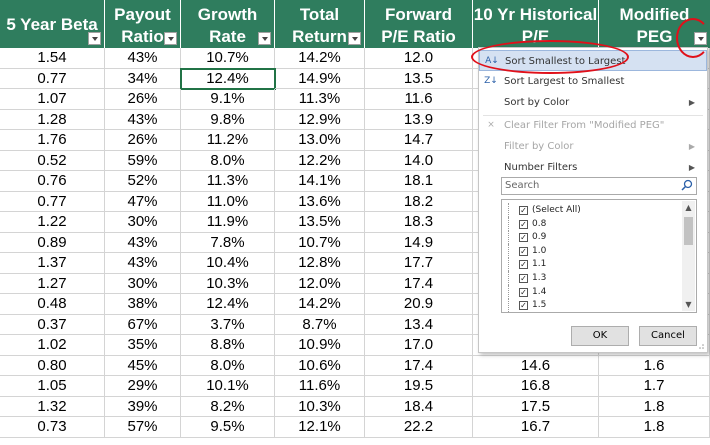  What do you see at coordinates (419, 386) in the screenshot?
I see `table-cell: 19.5` at bounding box center [419, 386].